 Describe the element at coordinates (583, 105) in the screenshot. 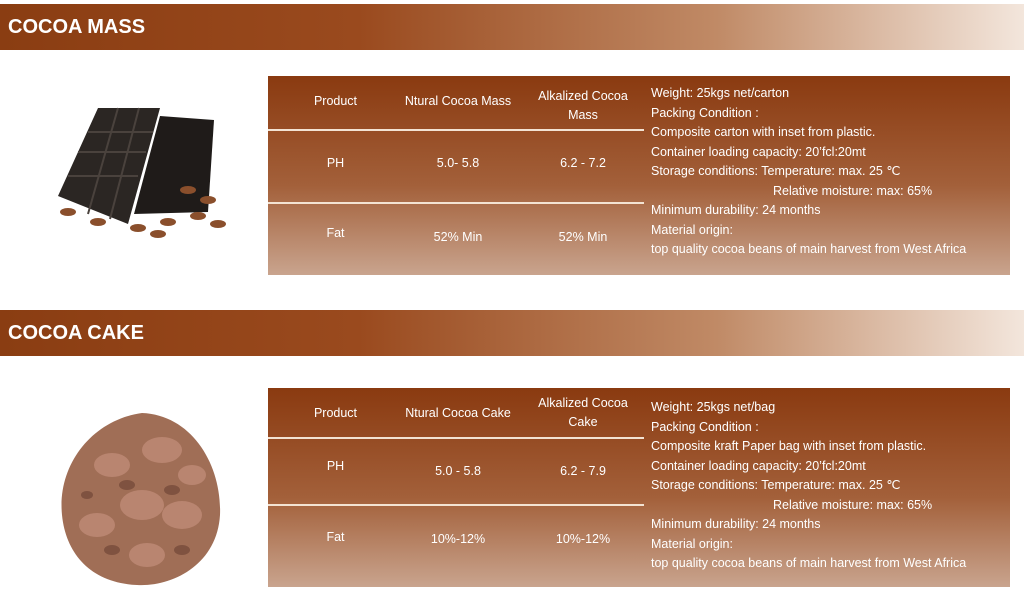

I see `header-alkalized: Alkalized Cocoa Mass` at that location.